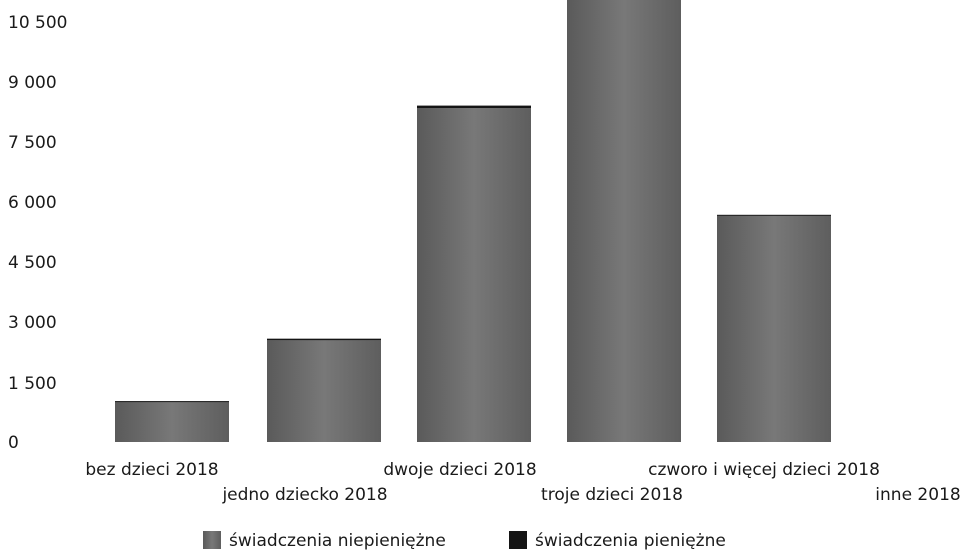 The width and height of the screenshot is (972, 553). Describe the element at coordinates (459, 470) in the screenshot. I see `x-tick-label: dwoje dzieci 2018` at that location.